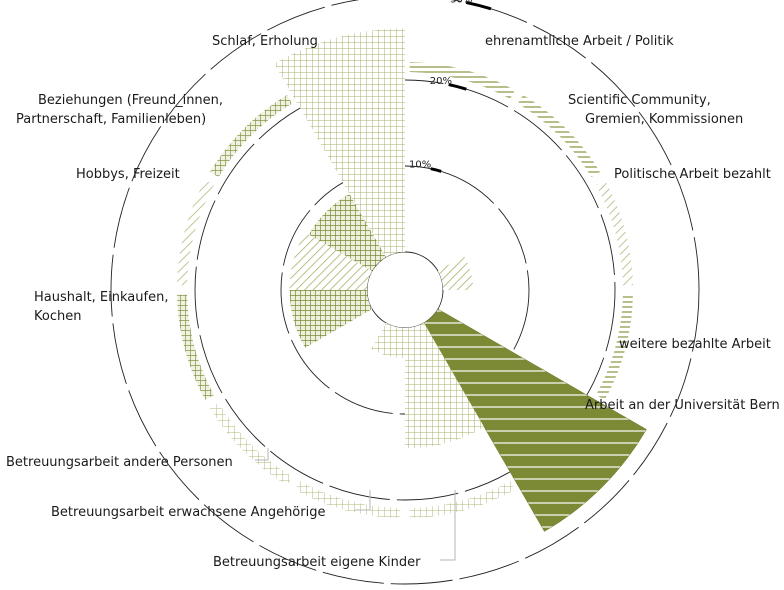 The image size is (784, 590). Describe the element at coordinates (420, 165) in the screenshot. I see `tick-label: 10%` at that location.